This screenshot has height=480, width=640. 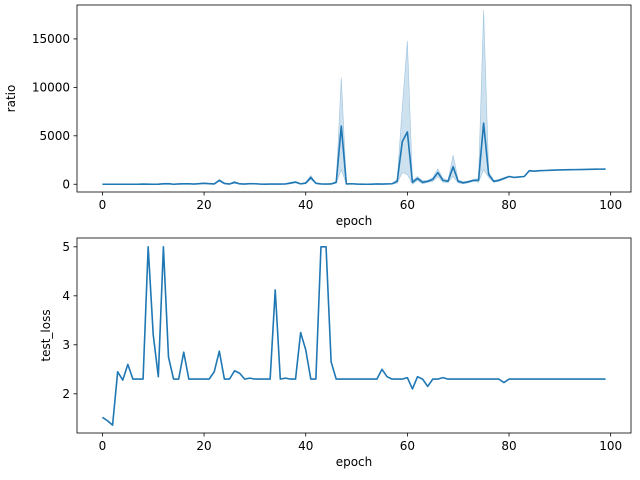 I want to click on ratio-x-tick-label: 60, so click(x=407, y=205).